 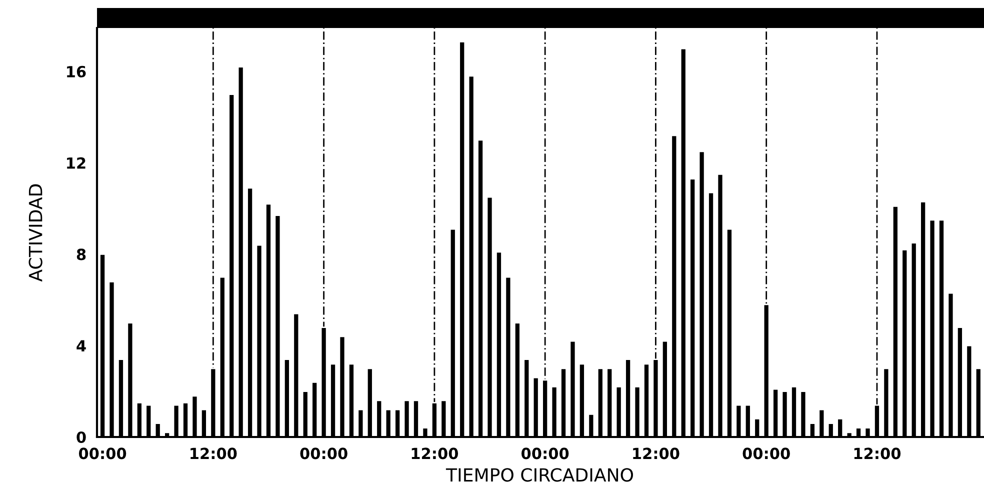 I want to click on y-tick-label: 16, so click(x=76, y=72).